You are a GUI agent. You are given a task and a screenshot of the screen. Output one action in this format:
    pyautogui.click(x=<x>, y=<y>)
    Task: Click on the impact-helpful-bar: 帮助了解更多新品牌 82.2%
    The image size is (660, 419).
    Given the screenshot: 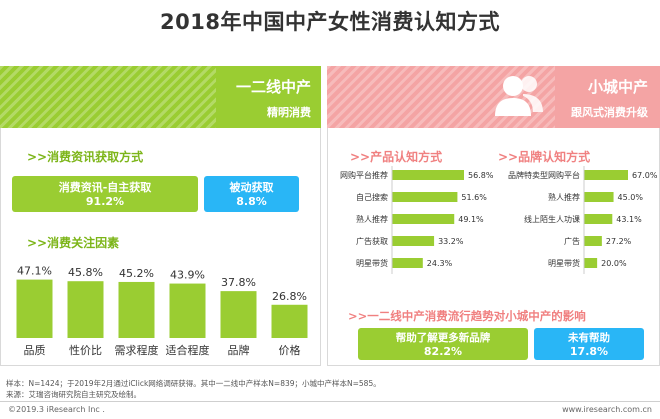 What is the action you would take?
    pyautogui.click(x=443, y=344)
    